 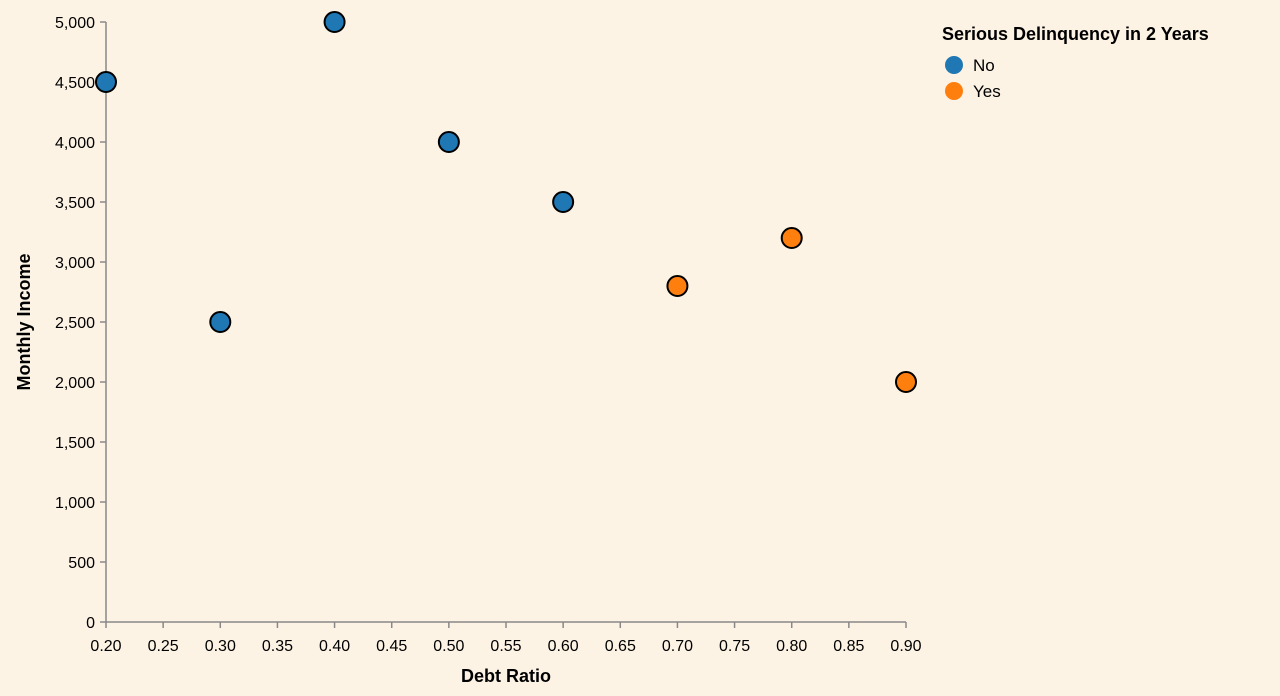 I want to click on x-tick-label: 0.80, so click(x=791, y=646).